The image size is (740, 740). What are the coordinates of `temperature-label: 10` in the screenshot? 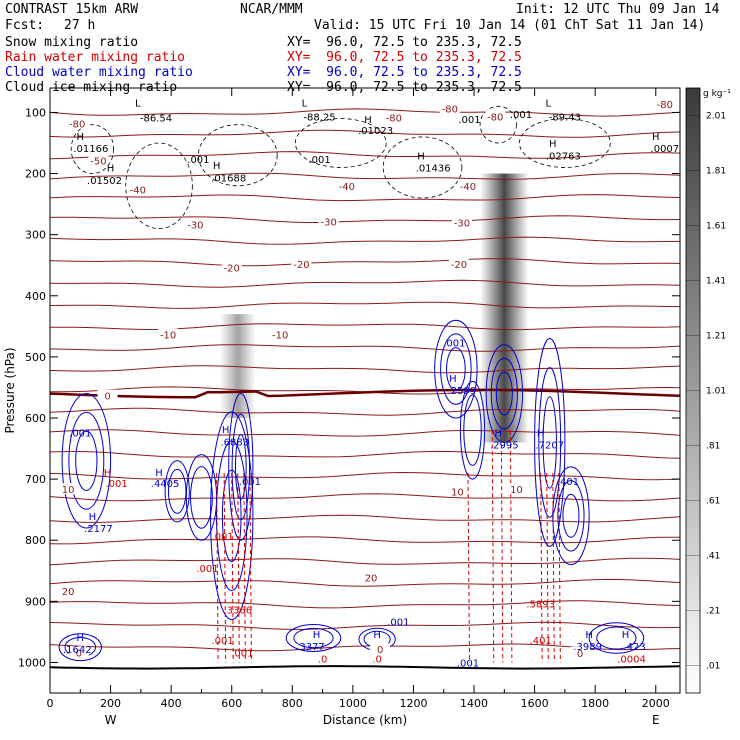 It's located at (516, 490).